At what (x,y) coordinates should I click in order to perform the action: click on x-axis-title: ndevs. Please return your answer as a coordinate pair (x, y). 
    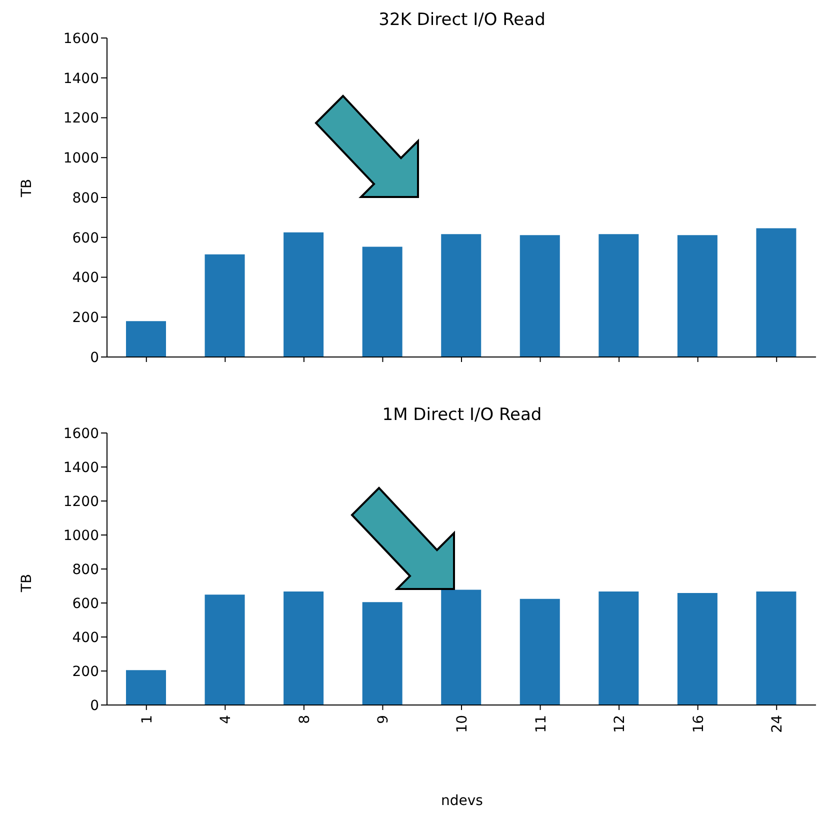
    Looking at the image, I should click on (462, 801).